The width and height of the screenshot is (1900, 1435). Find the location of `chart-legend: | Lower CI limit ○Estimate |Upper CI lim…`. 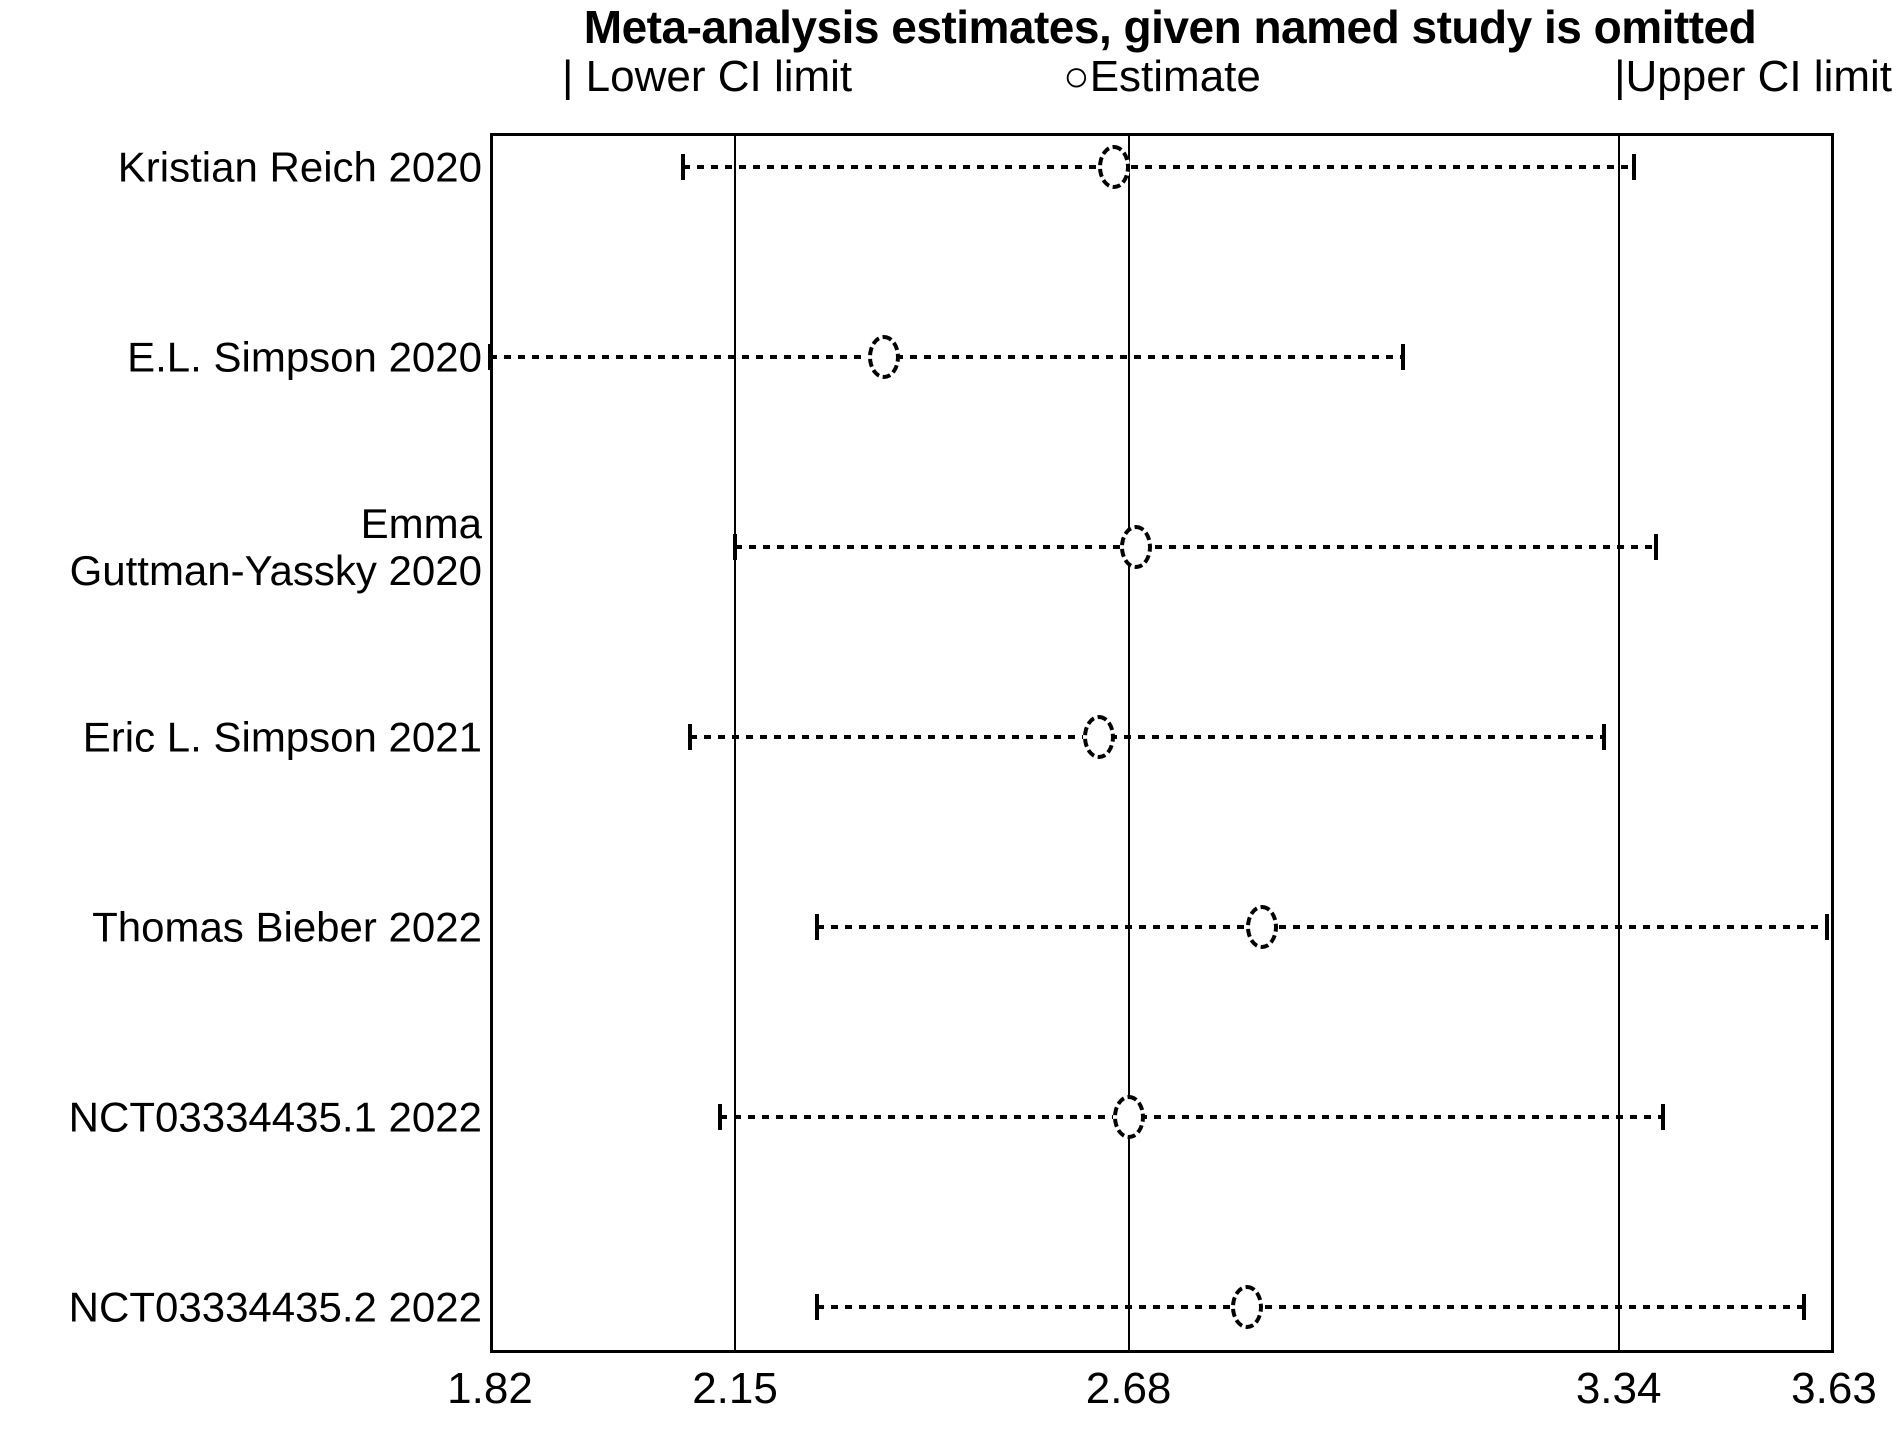

chart-legend: | Lower CI limit ○Estimate |Upper CI lim… is located at coordinates (1191, 79).